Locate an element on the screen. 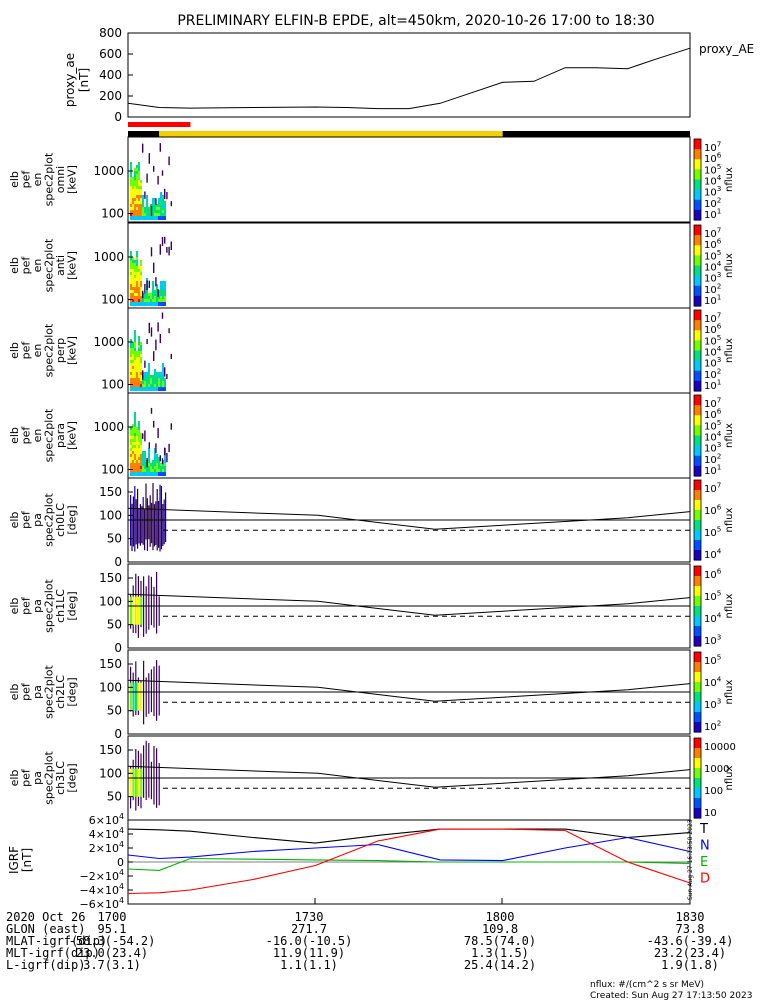  igrf-ytick-label: −2×104 is located at coordinates (102, 875).